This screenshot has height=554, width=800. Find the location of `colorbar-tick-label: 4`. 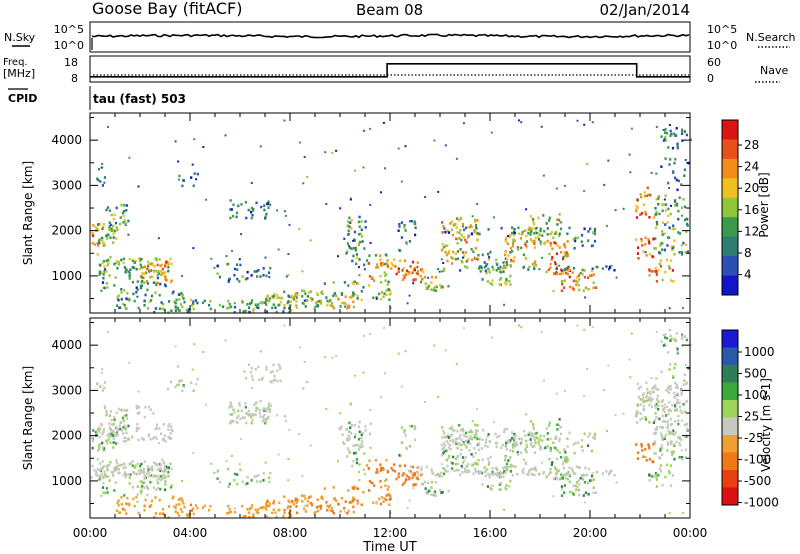

colorbar-tick-label: 4 is located at coordinates (748, 275).